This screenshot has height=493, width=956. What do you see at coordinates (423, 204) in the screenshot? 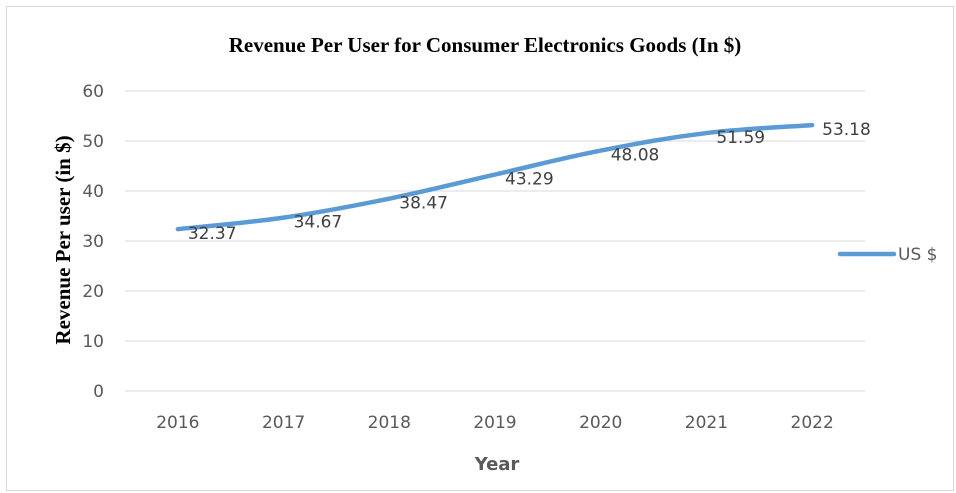
I see `data-label: 38.47` at bounding box center [423, 204].